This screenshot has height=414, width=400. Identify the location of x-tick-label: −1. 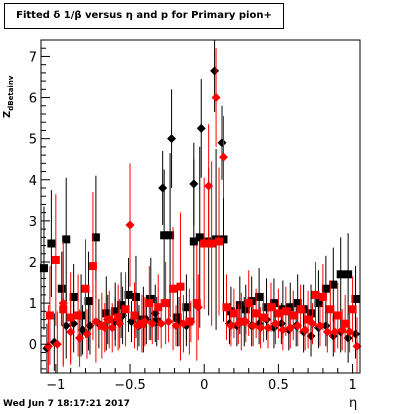
(55, 385).